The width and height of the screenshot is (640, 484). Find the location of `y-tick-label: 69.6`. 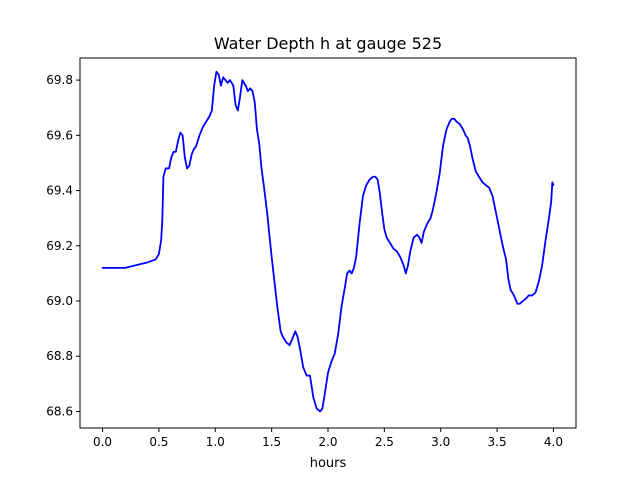

y-tick-label: 69.6 is located at coordinates (59, 135).